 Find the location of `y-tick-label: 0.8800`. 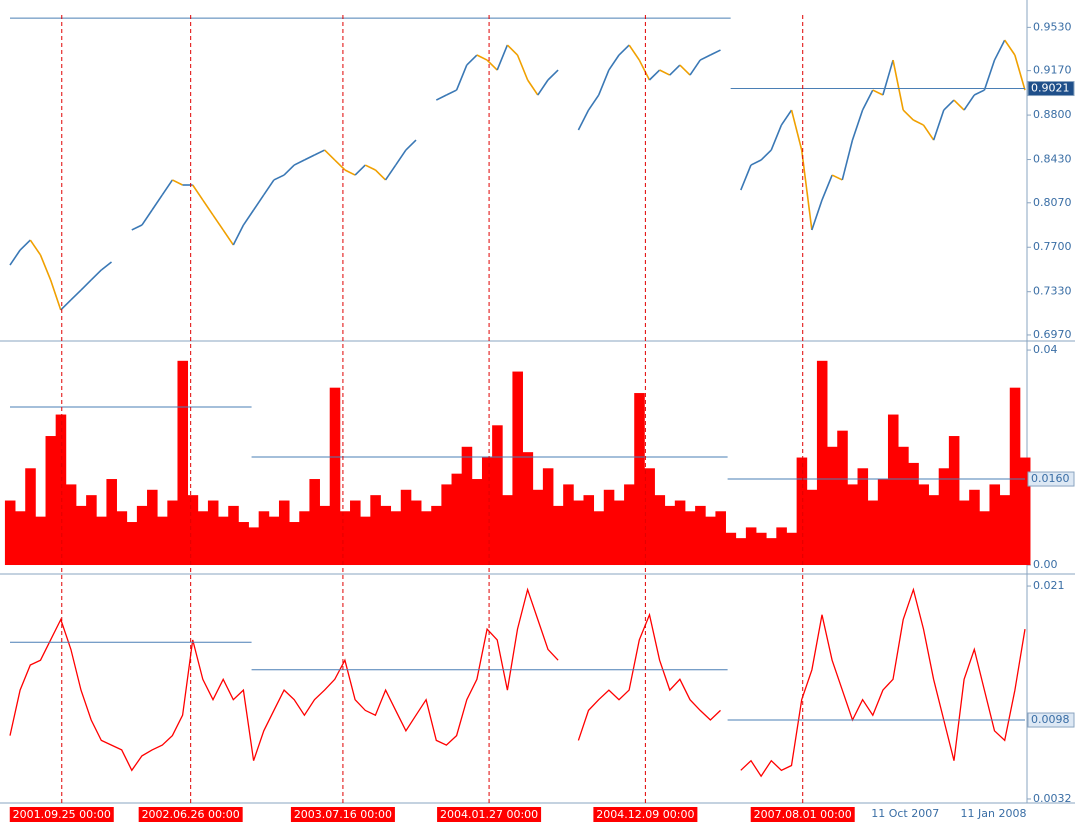

y-tick-label: 0.8800 is located at coordinates (1052, 114).